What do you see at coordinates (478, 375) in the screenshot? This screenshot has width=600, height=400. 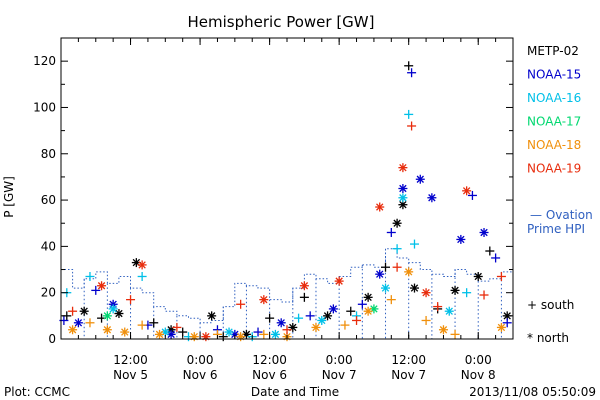 I see `x-tick-label-date: Nov 8` at bounding box center [478, 375].